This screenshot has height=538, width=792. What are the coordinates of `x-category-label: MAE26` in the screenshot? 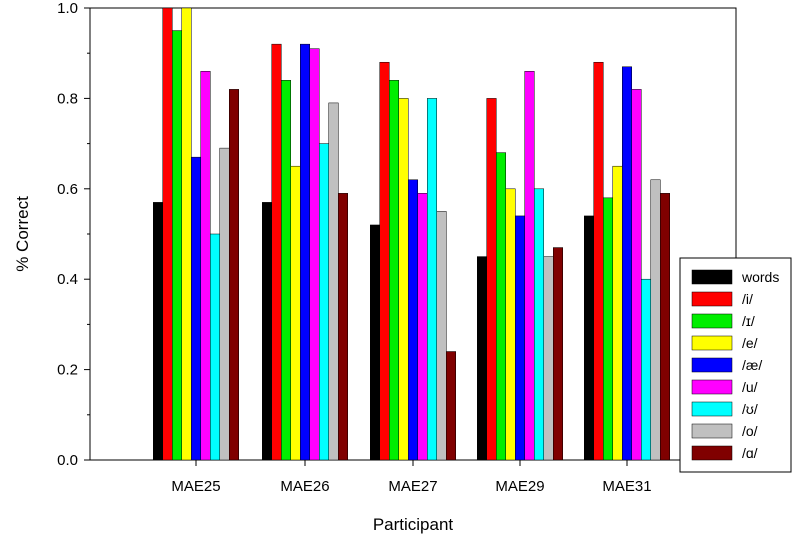 It's located at (304, 486).